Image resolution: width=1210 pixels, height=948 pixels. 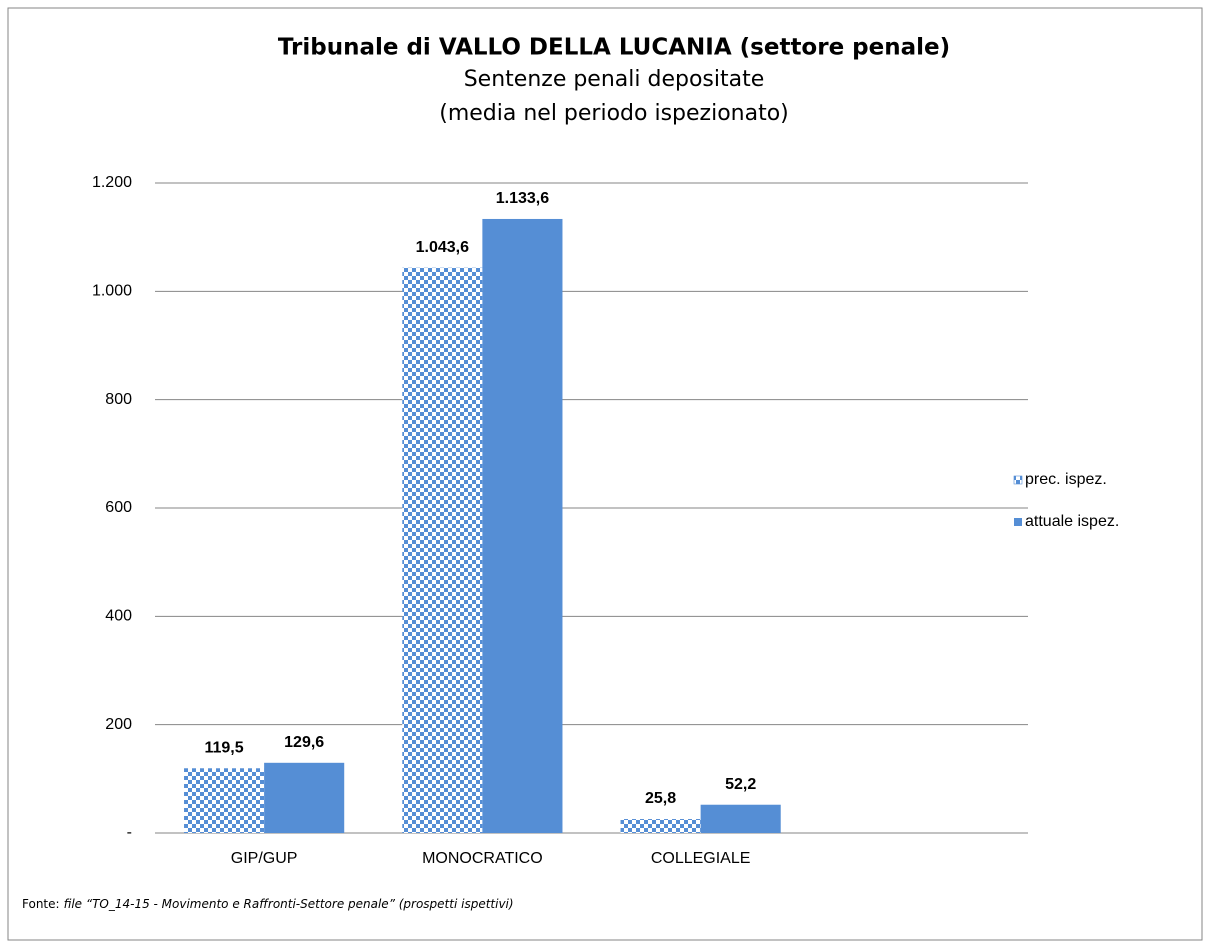 I want to click on value-label: 1.133,6, so click(x=522, y=198).